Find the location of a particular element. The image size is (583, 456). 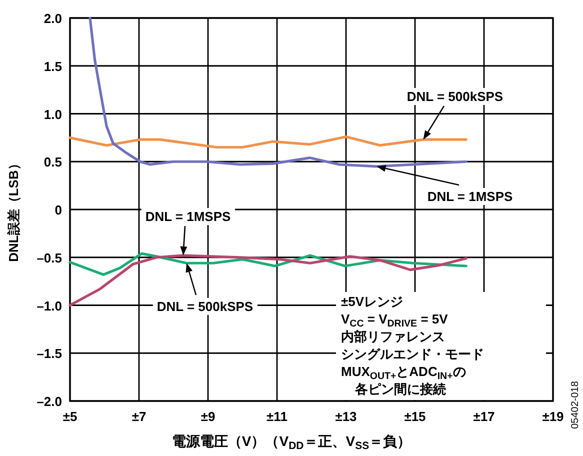

x-tick-label: ±7 is located at coordinates (139, 416).